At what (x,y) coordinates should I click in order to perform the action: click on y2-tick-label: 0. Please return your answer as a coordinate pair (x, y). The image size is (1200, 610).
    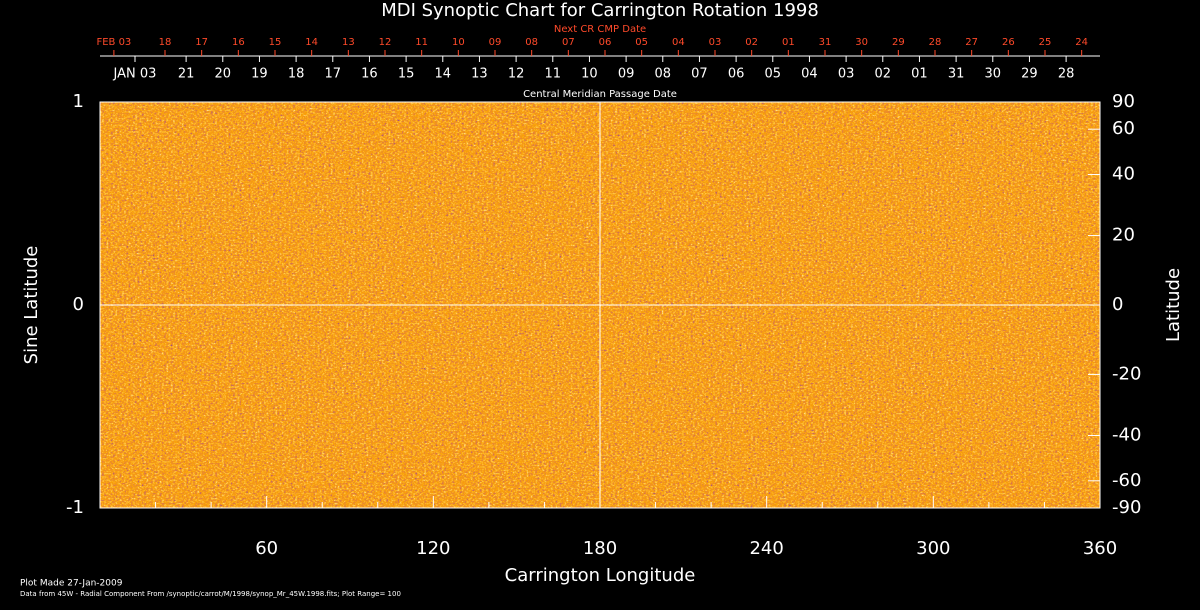
    Looking at the image, I should click on (1117, 304).